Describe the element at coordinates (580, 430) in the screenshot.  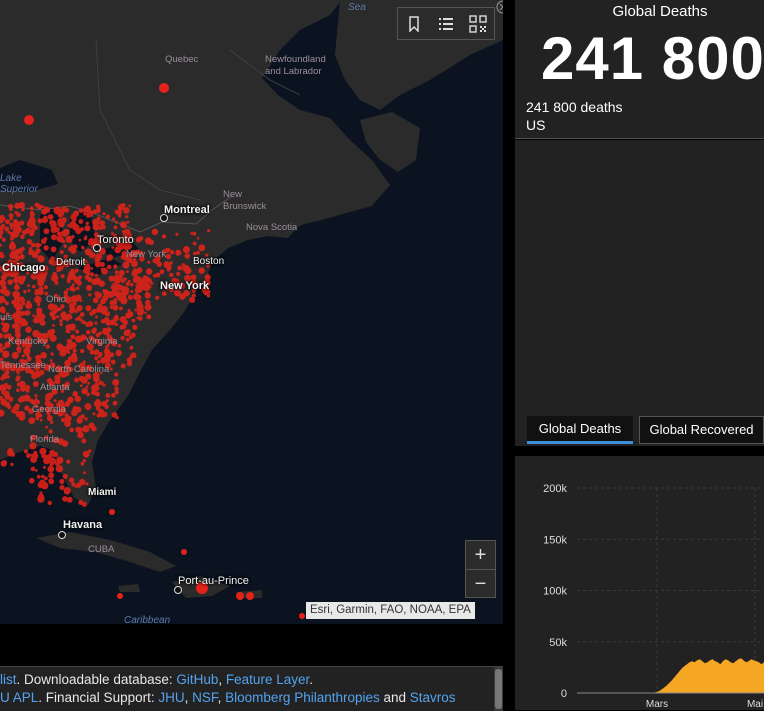
I see `tab-global-deaths: Global Deaths` at that location.